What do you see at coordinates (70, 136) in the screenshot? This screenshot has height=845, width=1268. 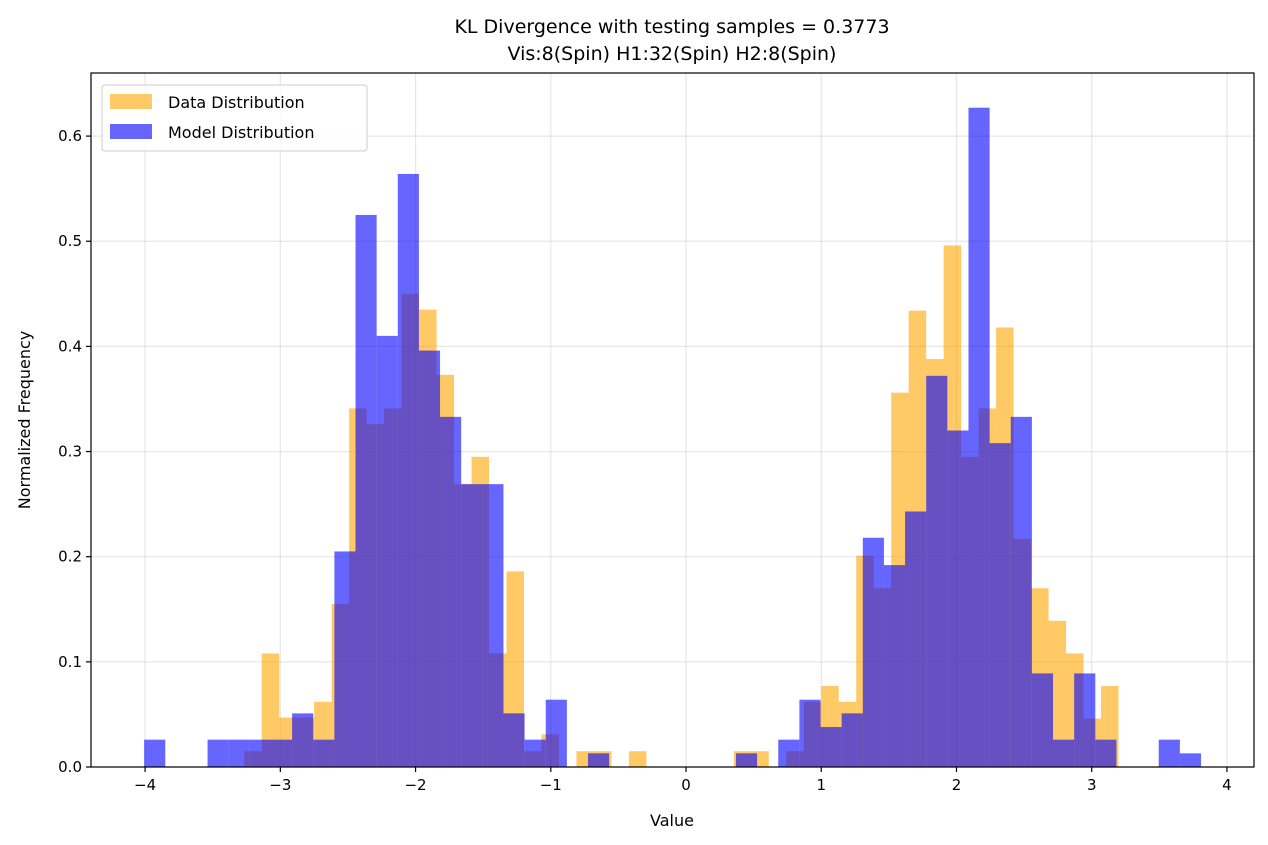 I see `y-tick-label: 0.6` at bounding box center [70, 136].